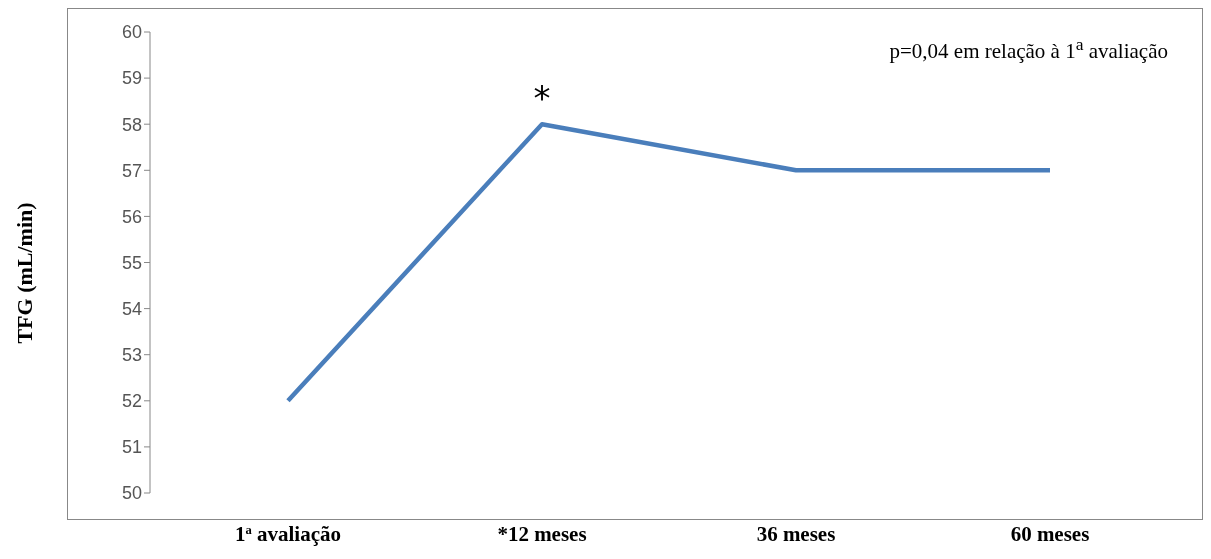 This screenshot has height=559, width=1211. Describe the element at coordinates (131, 124) in the screenshot. I see `y-tick-label: 58` at that location.